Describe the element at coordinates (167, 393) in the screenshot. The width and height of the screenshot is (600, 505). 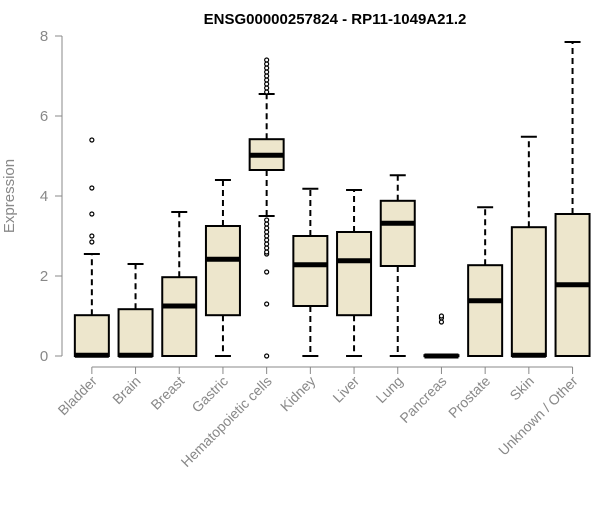
I see `x-tick-label: Breast` at that location.